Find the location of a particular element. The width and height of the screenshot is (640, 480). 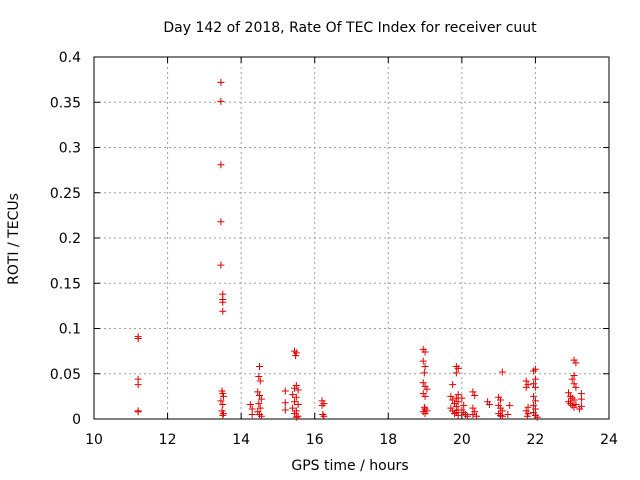

y-tick-label: 0 is located at coordinates (76, 420).